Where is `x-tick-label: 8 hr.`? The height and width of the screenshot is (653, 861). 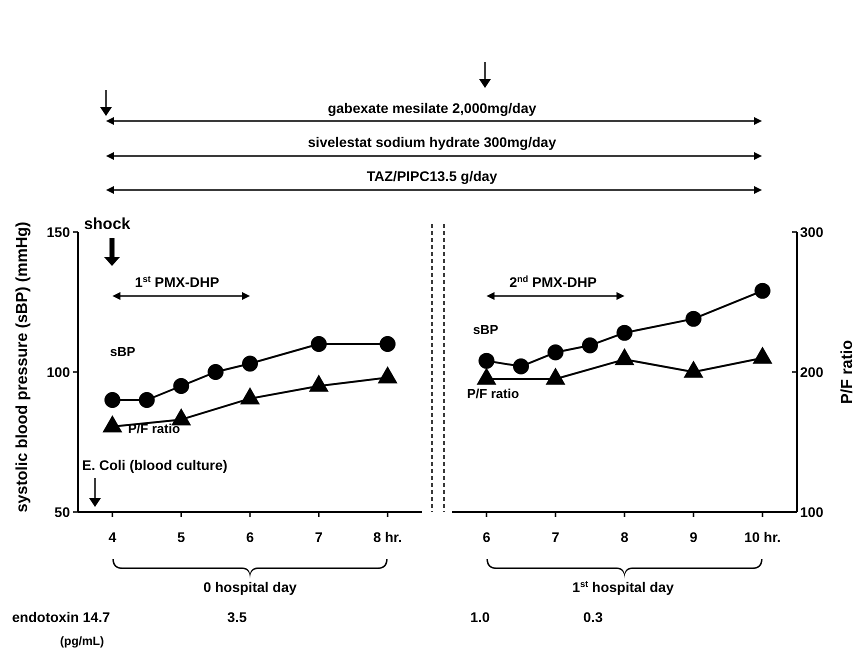 x-tick-label: 8 hr. is located at coordinates (387, 537).